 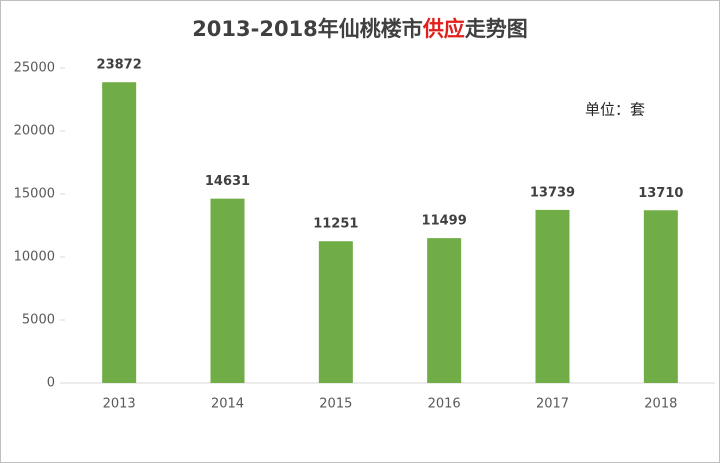 I want to click on y-tick-label: 15000, so click(x=34, y=194).